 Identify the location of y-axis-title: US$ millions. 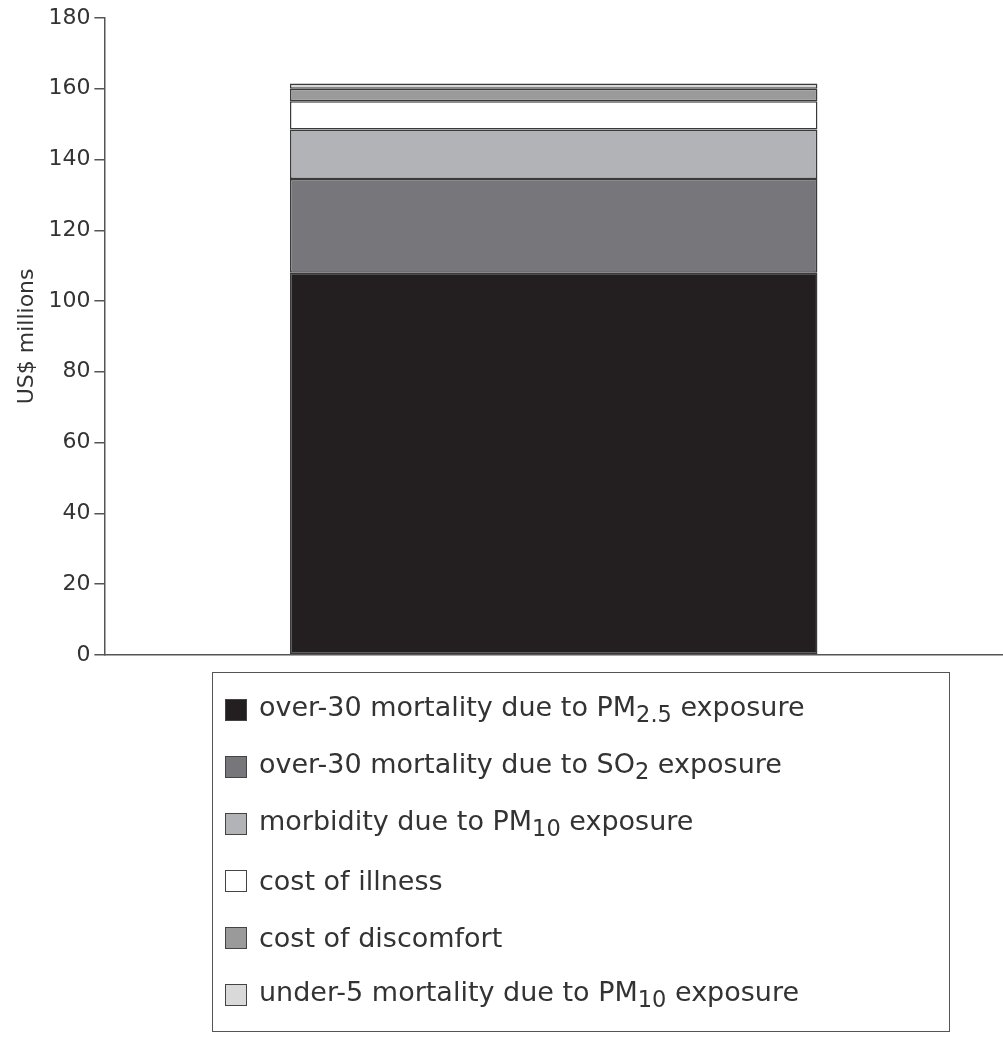
(25, 336).